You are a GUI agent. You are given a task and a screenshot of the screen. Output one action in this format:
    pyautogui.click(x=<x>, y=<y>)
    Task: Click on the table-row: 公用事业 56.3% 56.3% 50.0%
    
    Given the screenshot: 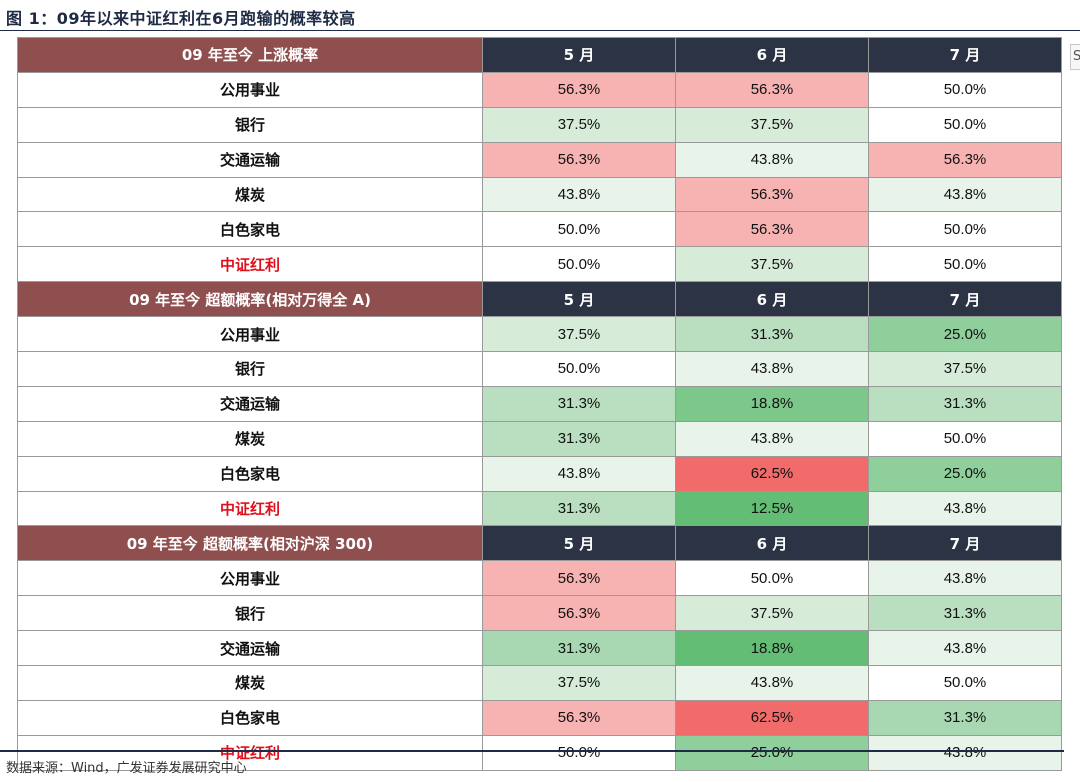 What is the action you would take?
    pyautogui.click(x=539, y=89)
    